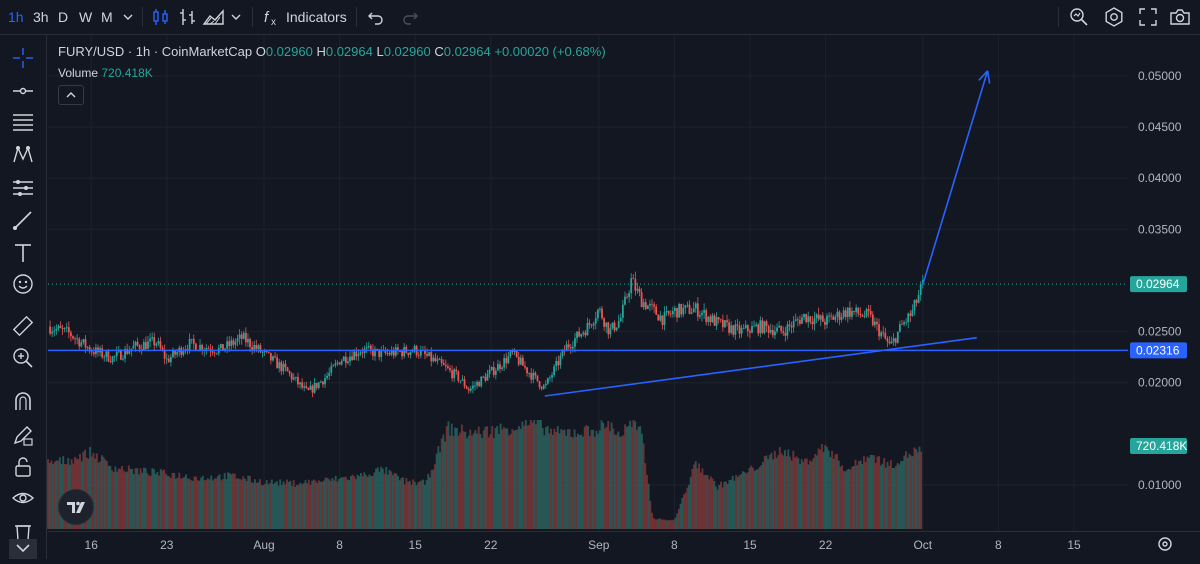 The image size is (1200, 564). Describe the element at coordinates (23, 435) in the screenshot. I see `lock-pencil-icon` at that location.